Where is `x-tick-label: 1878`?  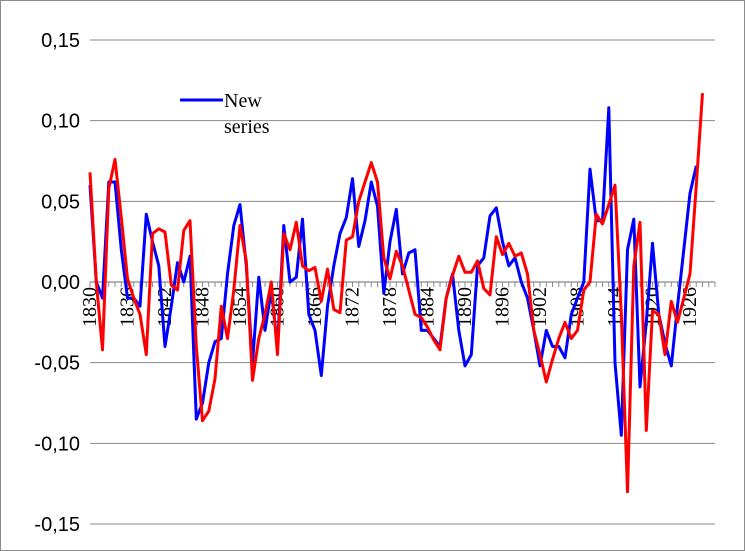 x-tick-label: 1878 is located at coordinates (390, 307).